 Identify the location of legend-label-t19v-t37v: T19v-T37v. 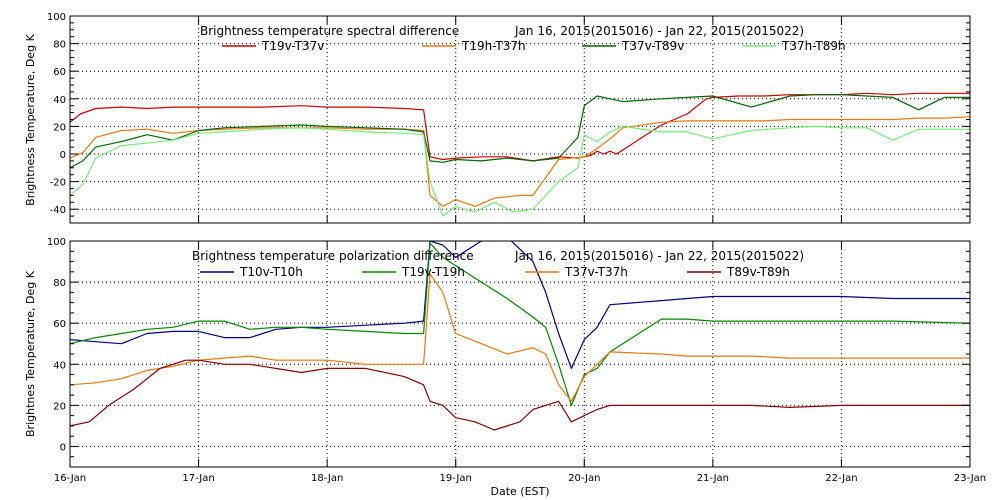
(292, 46).